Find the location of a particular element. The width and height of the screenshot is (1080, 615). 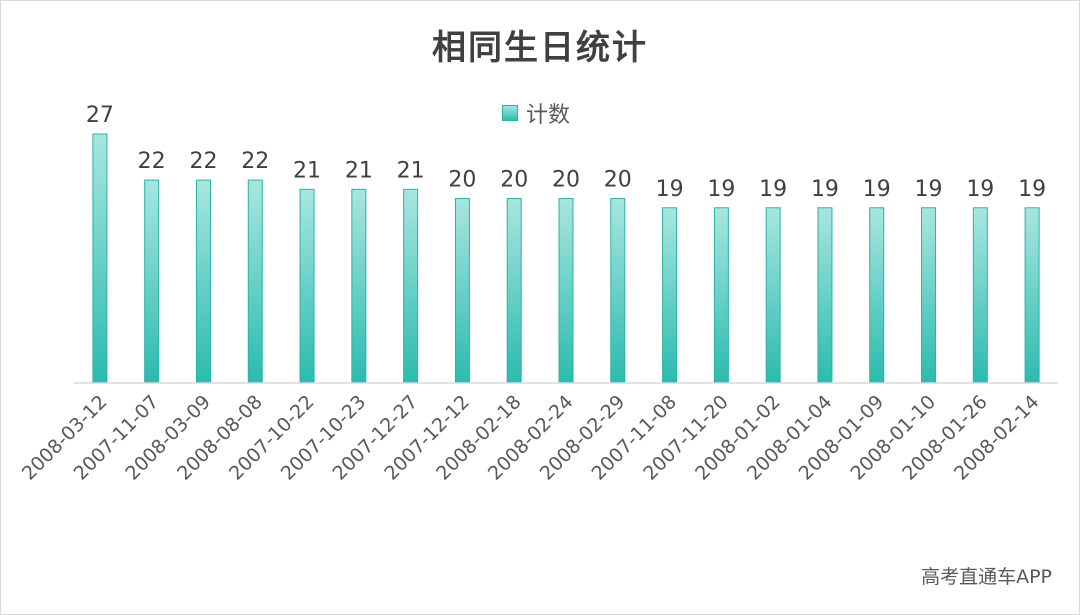

data-label: 27 is located at coordinates (100, 115).